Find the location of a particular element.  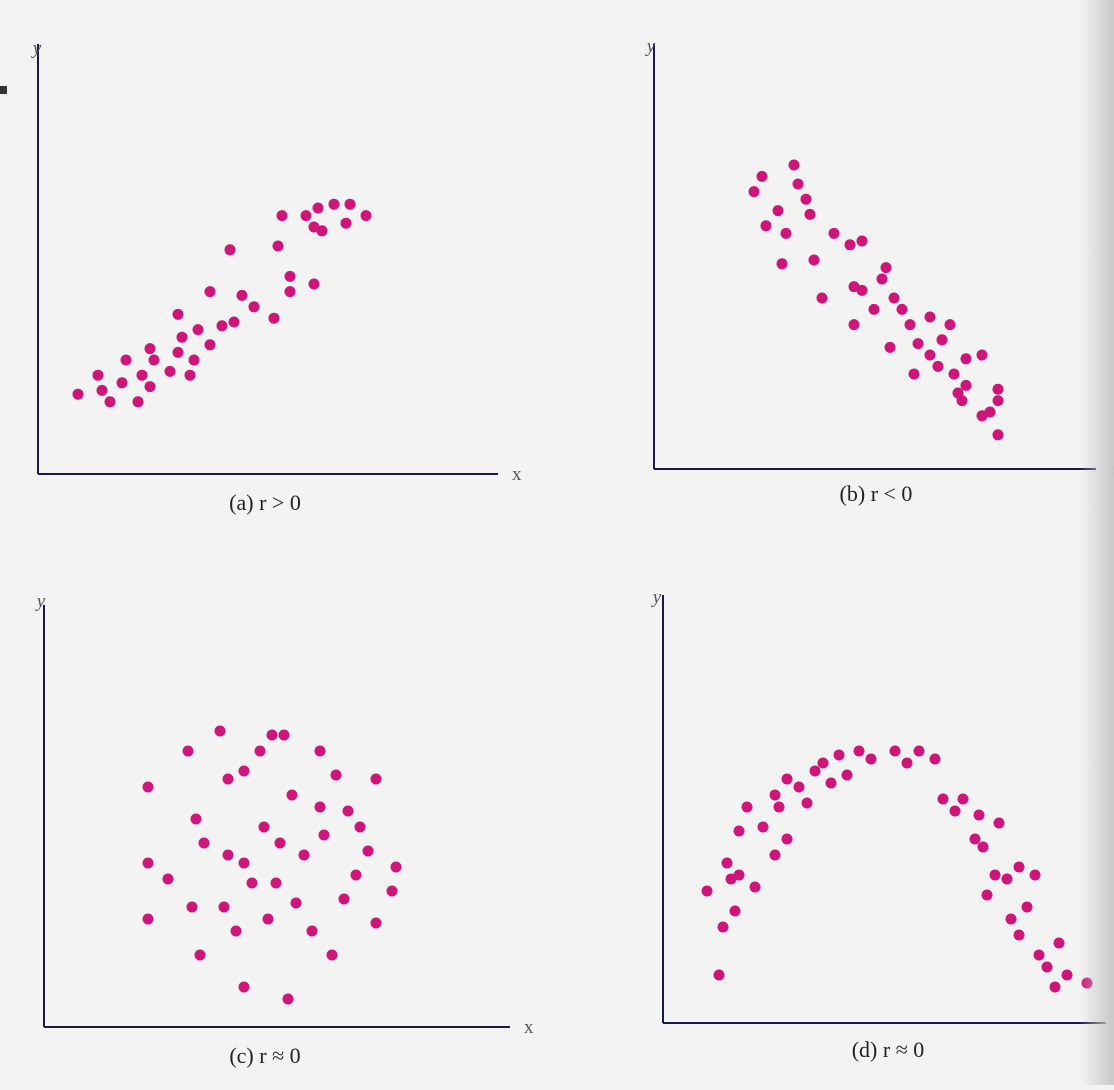

panel-caption: (c) r ≈ 0 is located at coordinates (264, 1055).